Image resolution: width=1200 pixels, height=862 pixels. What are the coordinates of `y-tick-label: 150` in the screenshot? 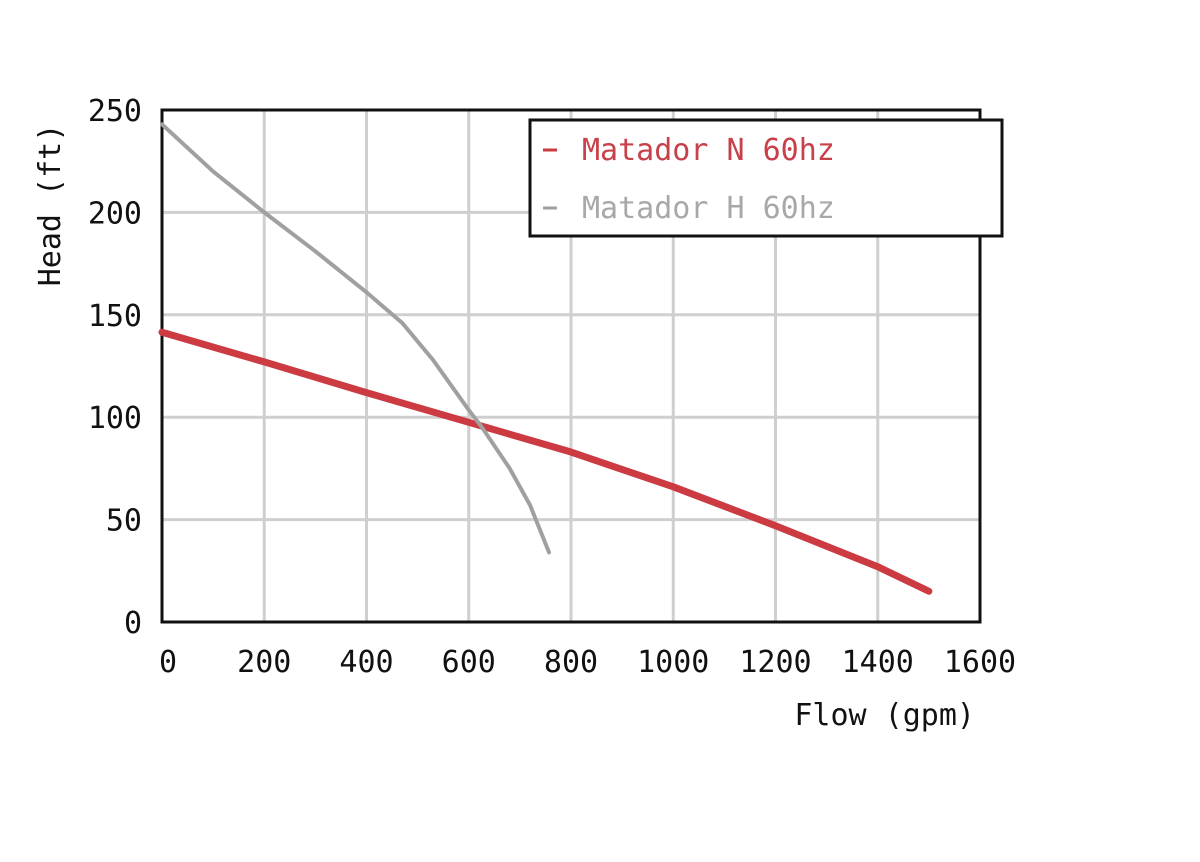 It's located at (115, 316).